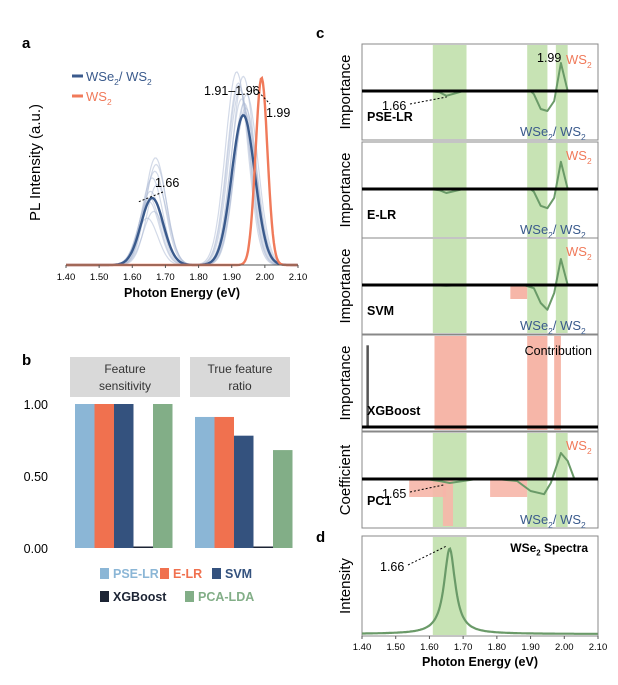 Image resolution: width=618 pixels, height=685 pixels. Describe the element at coordinates (119, 78) in the screenshot. I see `legend-label-wse2-ws2: WSe2/ WS2` at that location.